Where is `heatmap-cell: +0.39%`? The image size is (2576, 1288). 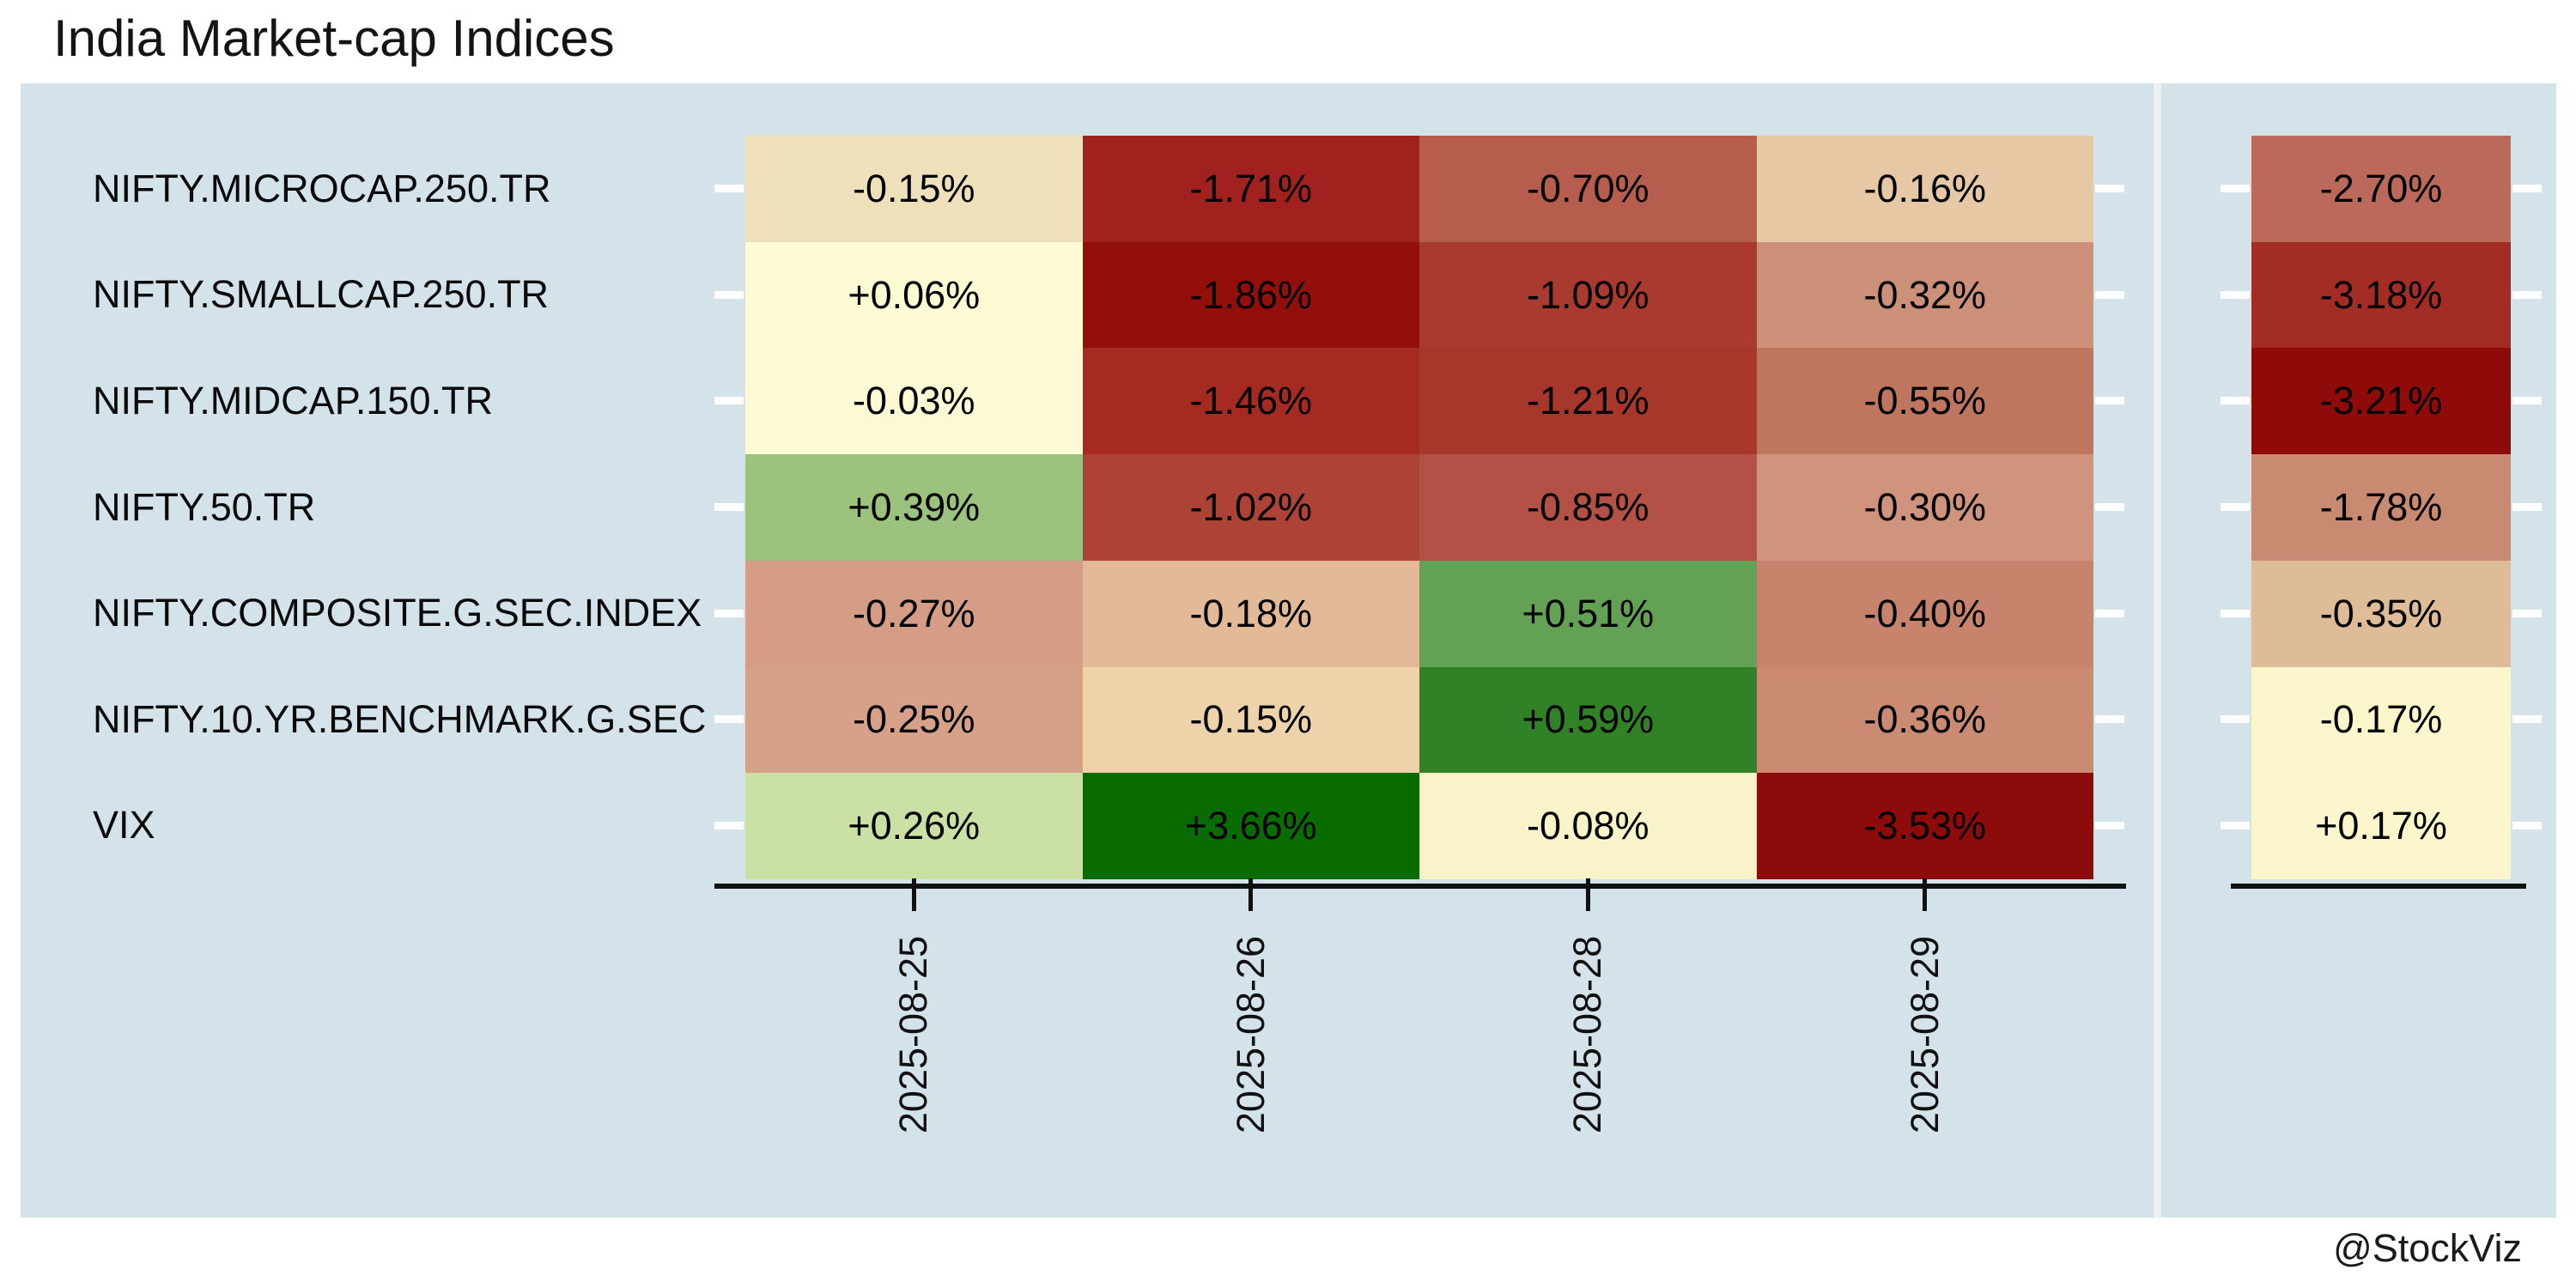 heatmap-cell: +0.39% is located at coordinates (914, 508).